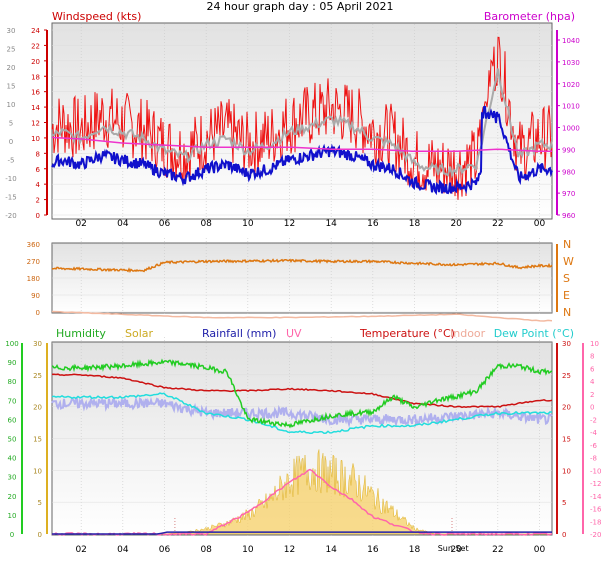 Image resolution: width=608 pixels, height=561 pixels. I want to click on temperature-axis-tick: 5, so click(564, 503).